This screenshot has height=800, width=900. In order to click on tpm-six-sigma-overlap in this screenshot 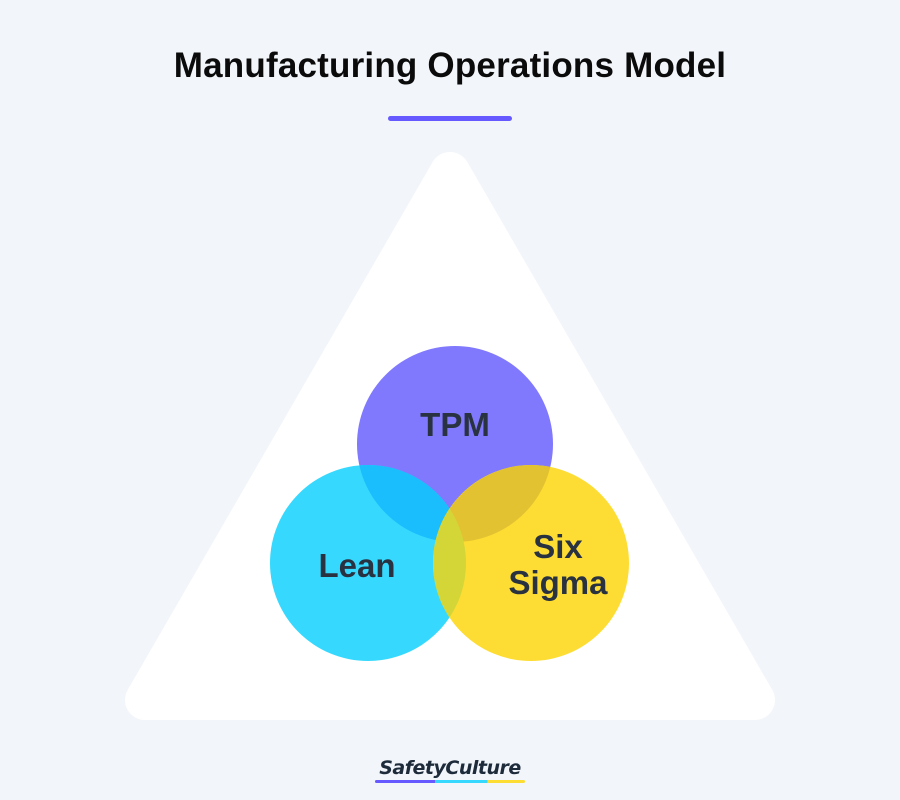, I will do `click(493, 503)`.